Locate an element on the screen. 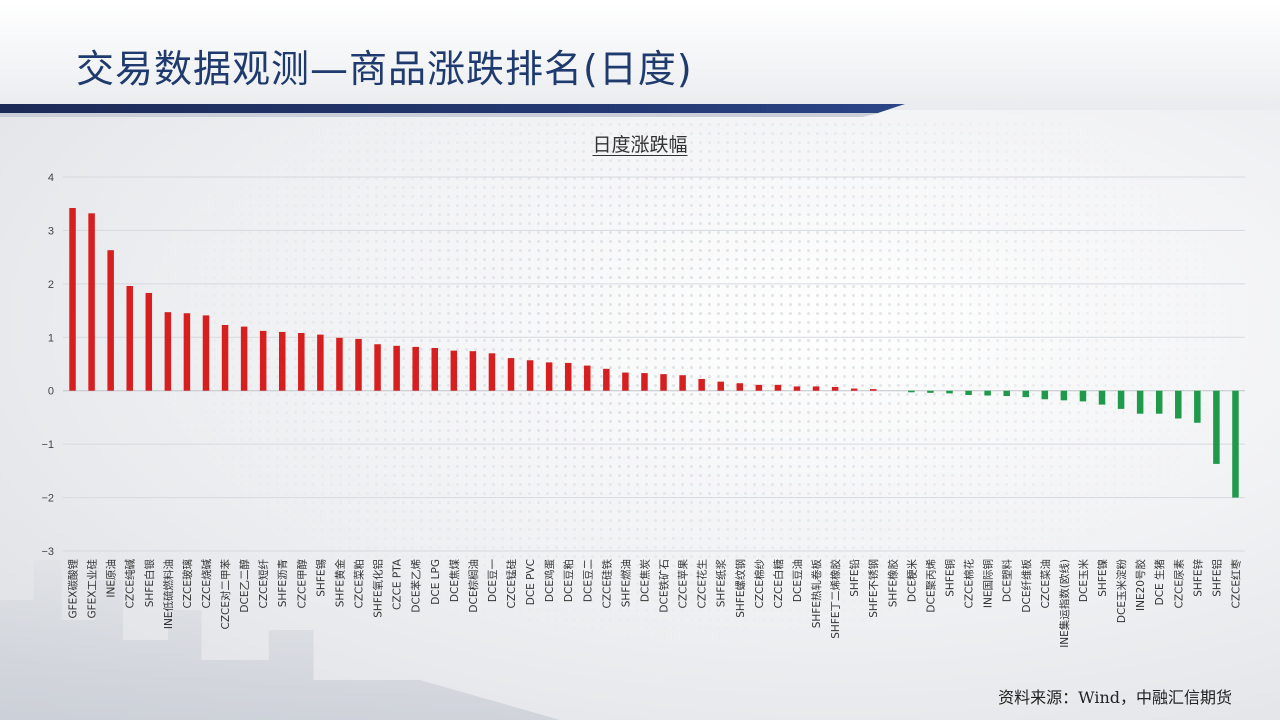 This screenshot has width=1280, height=720. x-tick-label: SHFE黄金 is located at coordinates (339, 583).